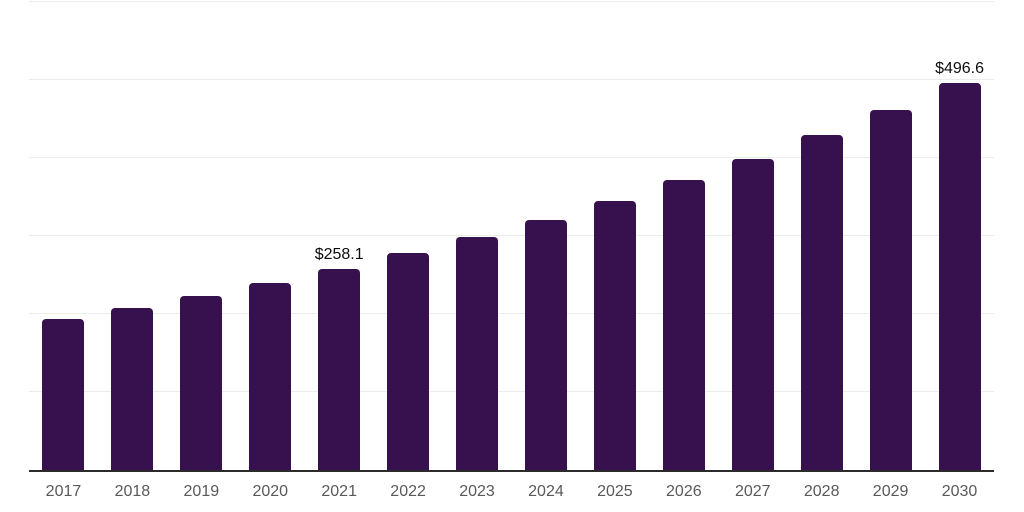  Describe the element at coordinates (477, 491) in the screenshot. I see `x-tick-label-2023: 2023` at that location.